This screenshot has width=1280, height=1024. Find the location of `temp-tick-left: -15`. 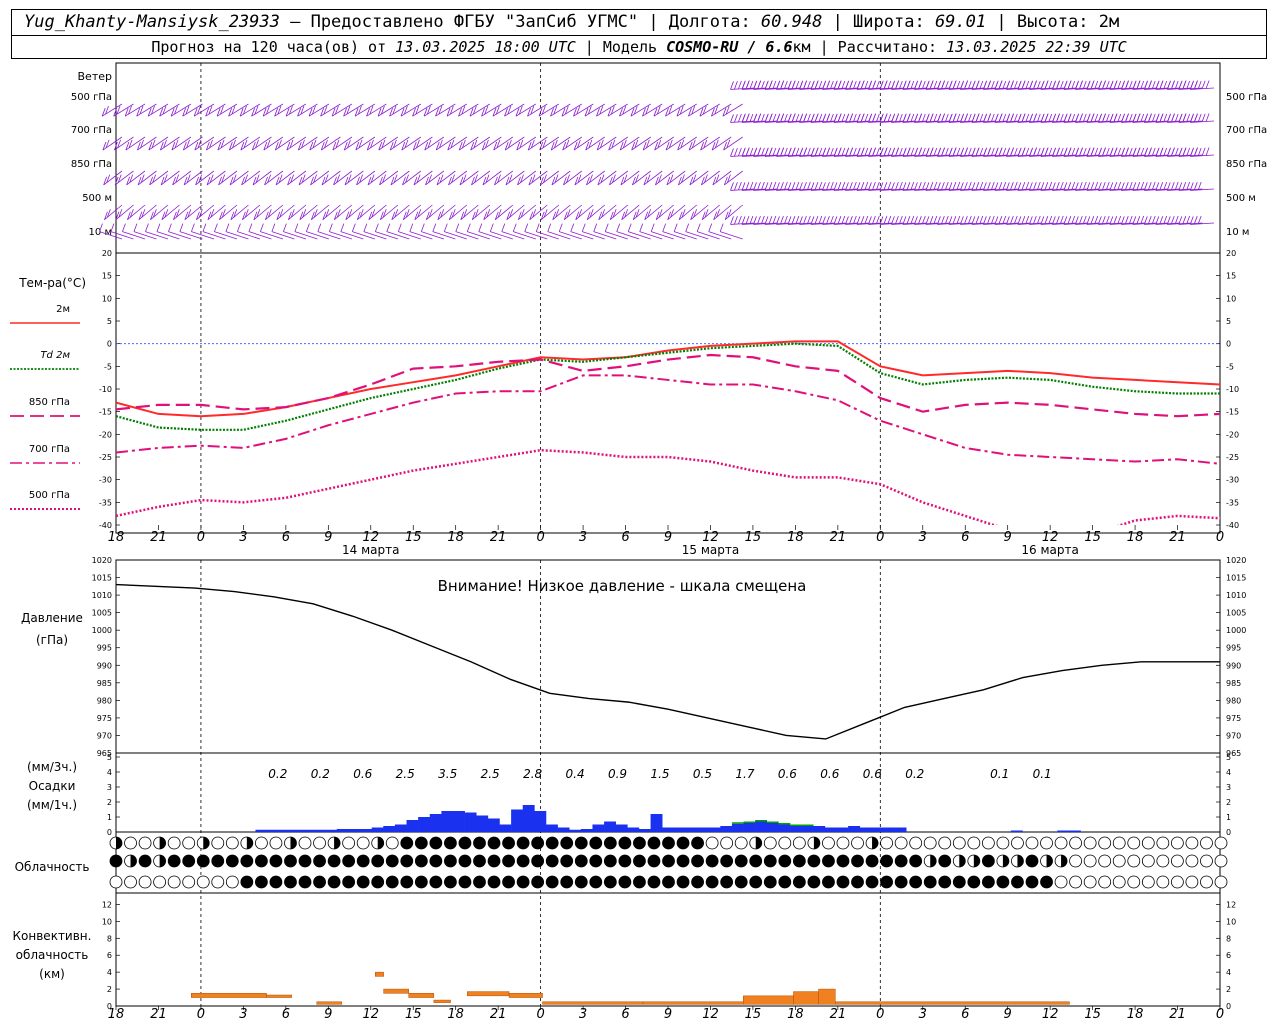

temp-tick-left: -15 is located at coordinates (105, 412).